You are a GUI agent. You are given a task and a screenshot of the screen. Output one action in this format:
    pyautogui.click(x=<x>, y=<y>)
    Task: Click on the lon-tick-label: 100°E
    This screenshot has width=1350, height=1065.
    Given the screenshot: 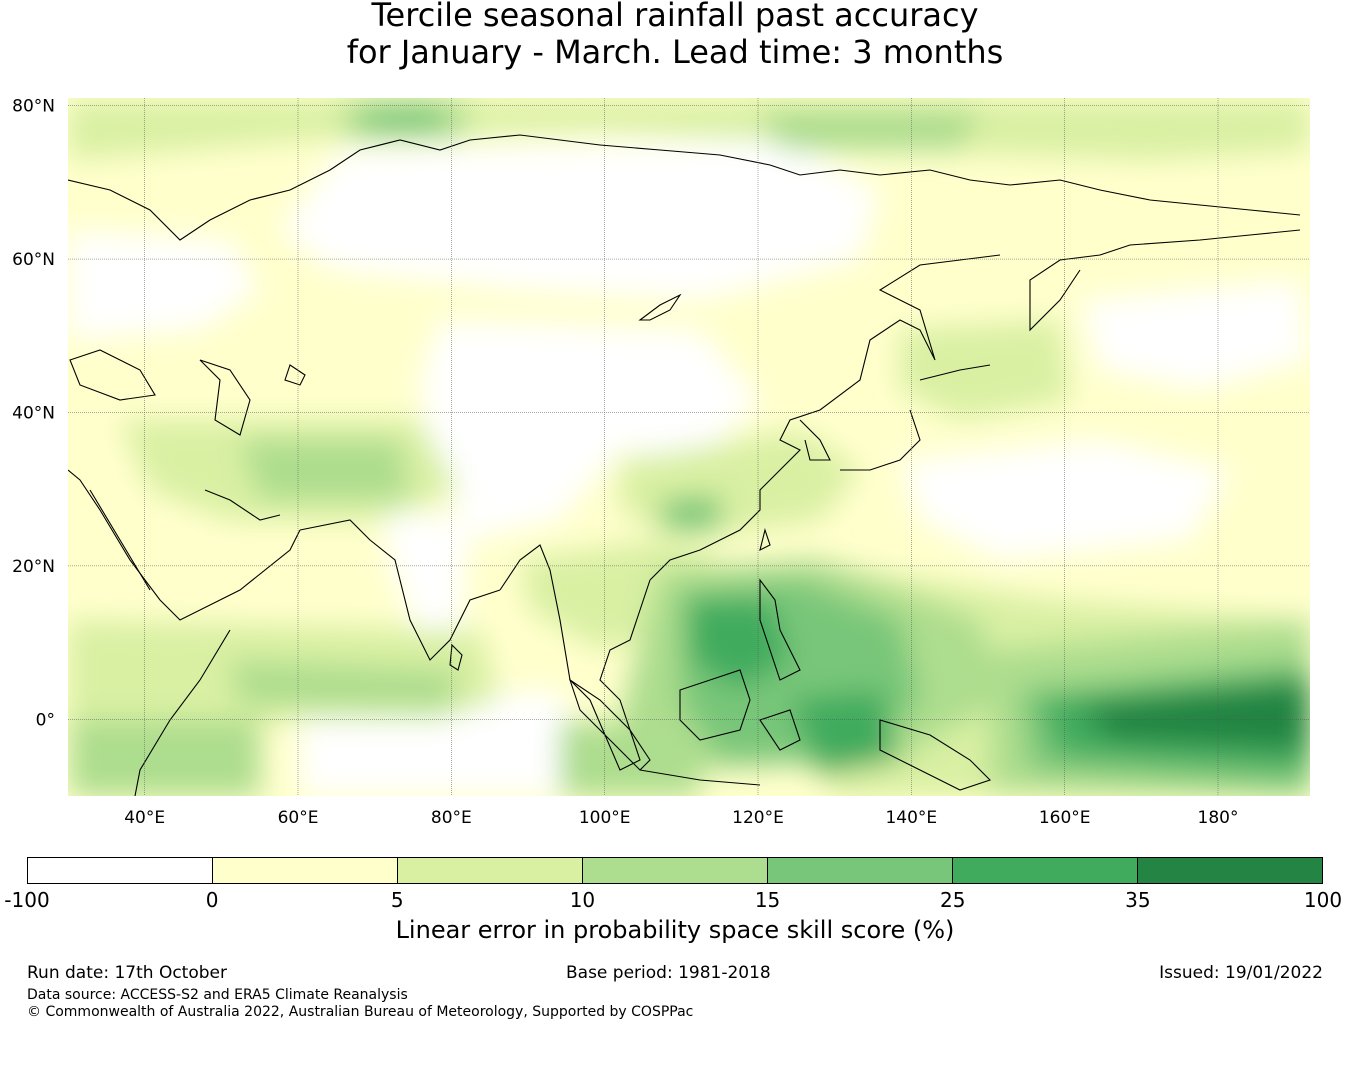 What is the action you would take?
    pyautogui.click(x=605, y=818)
    